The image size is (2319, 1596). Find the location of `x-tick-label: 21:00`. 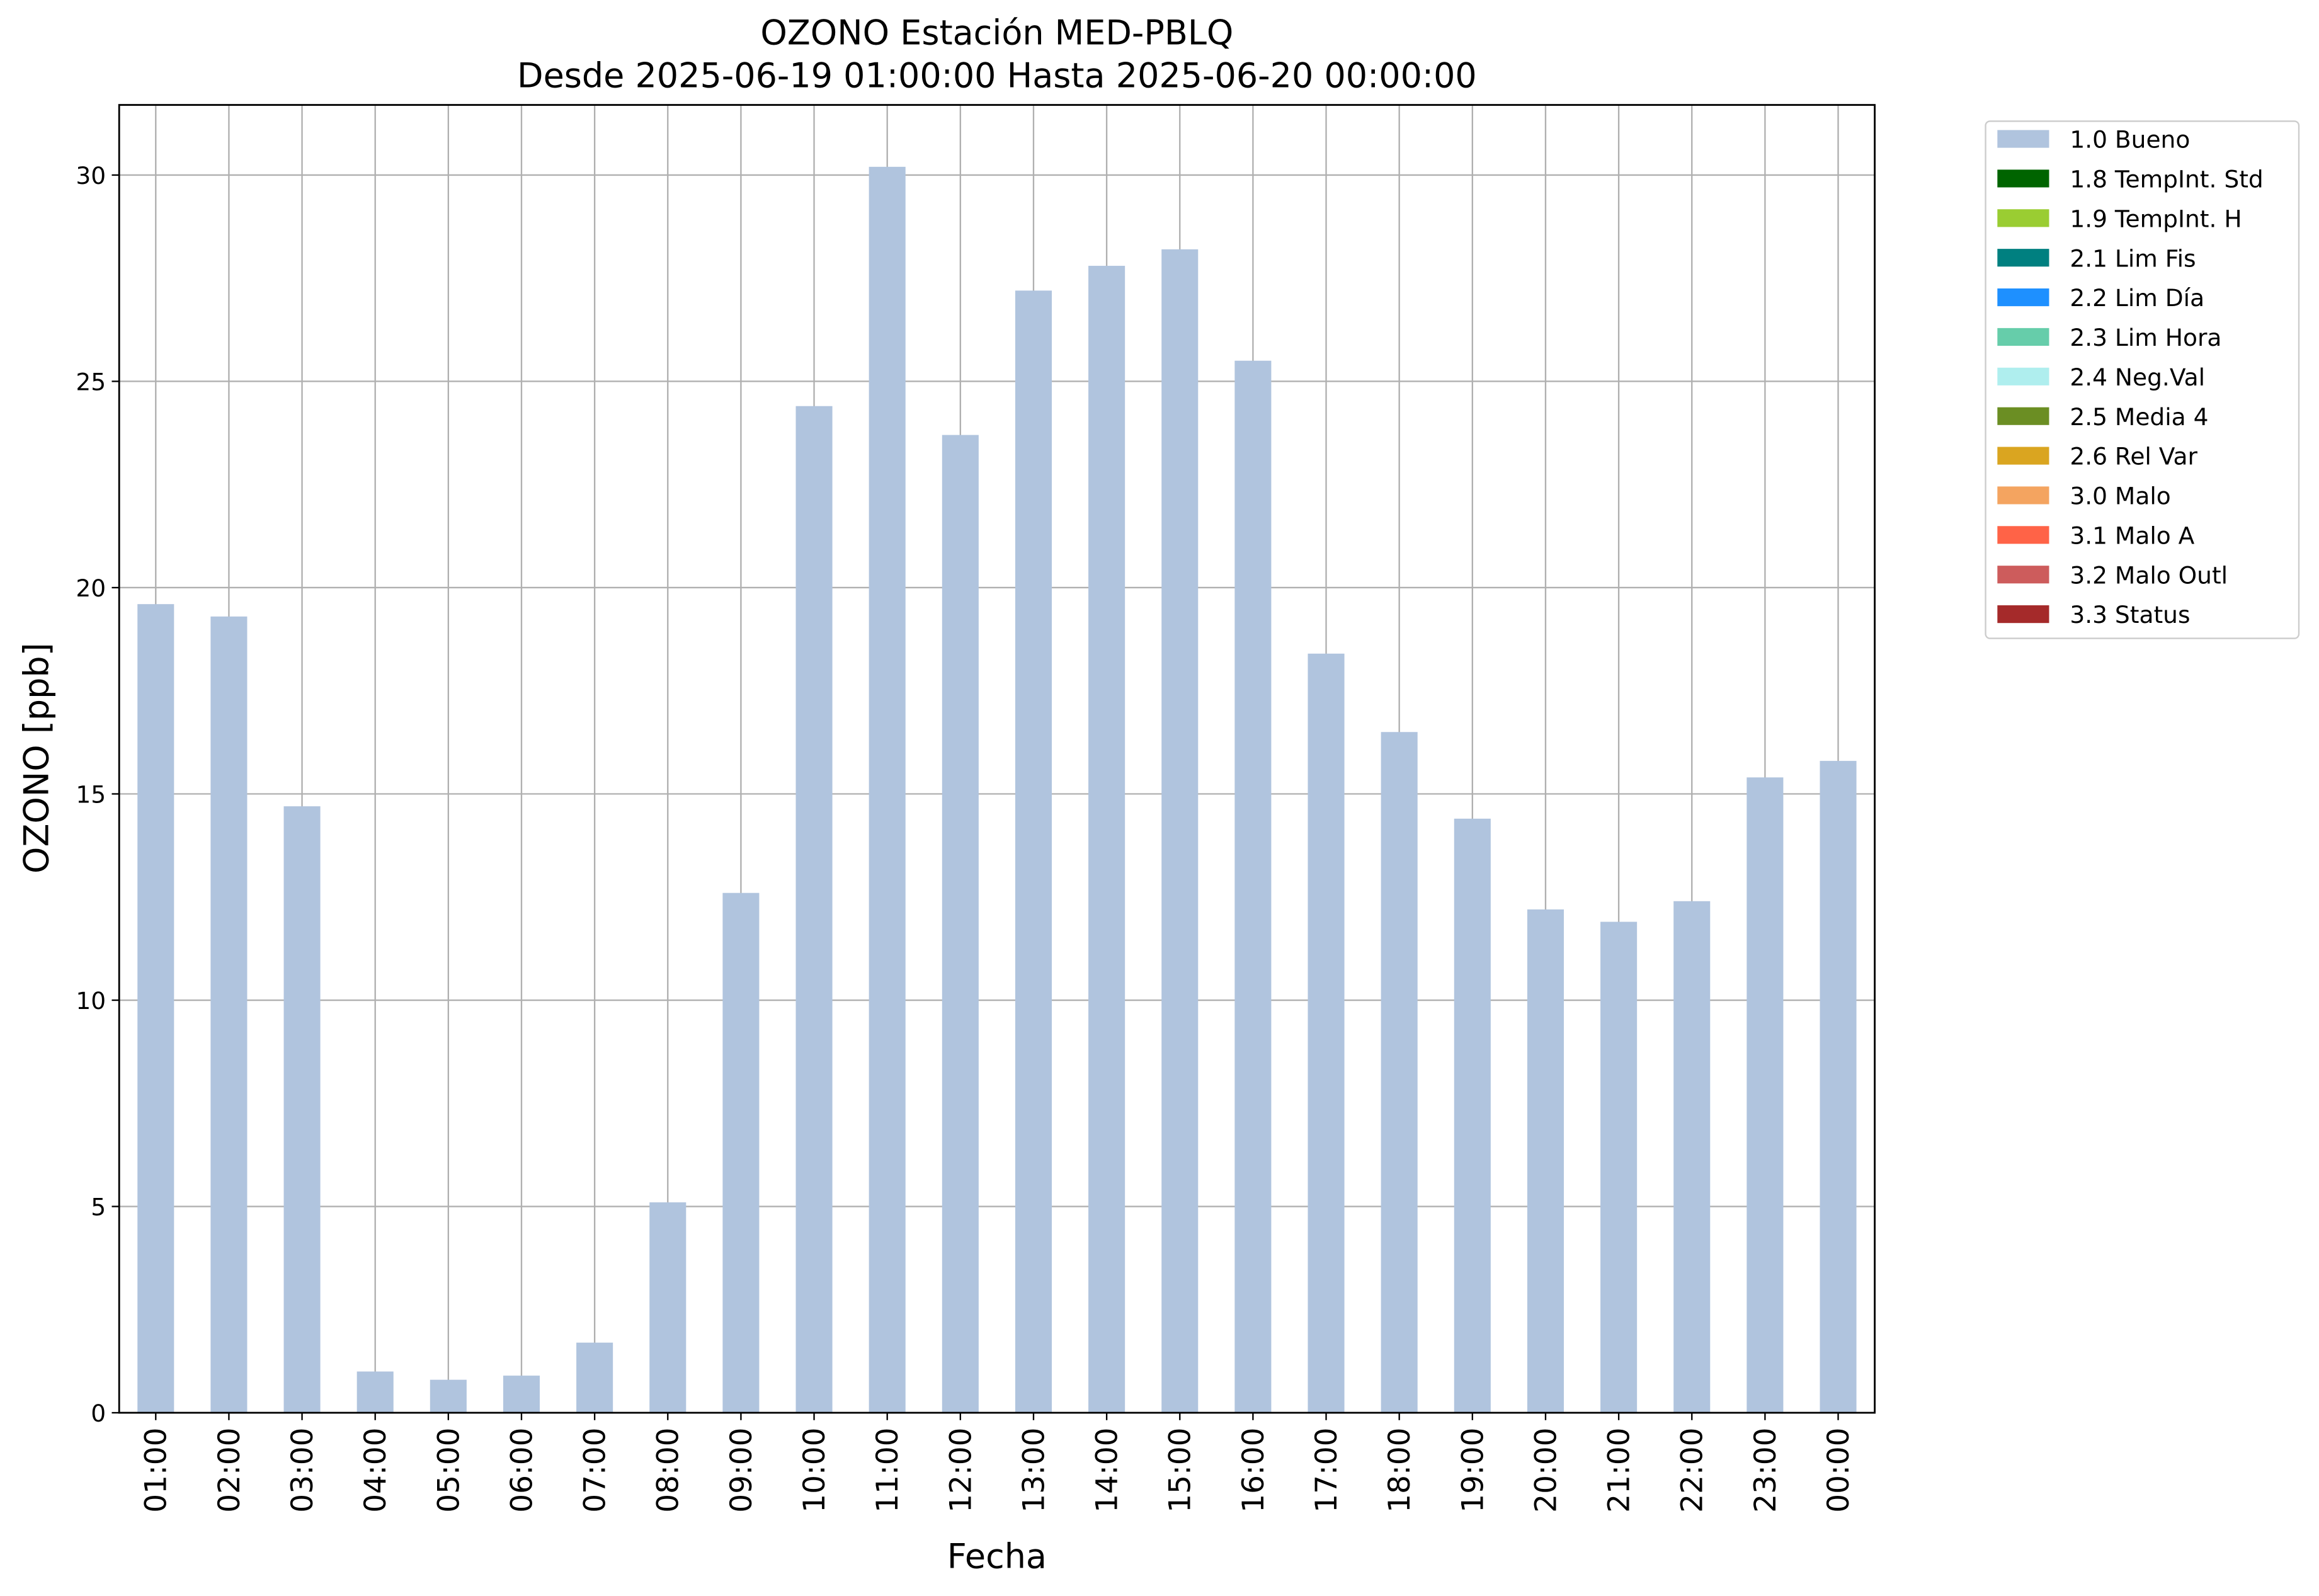

x-tick-label: 21:00 is located at coordinates (1619, 1470).